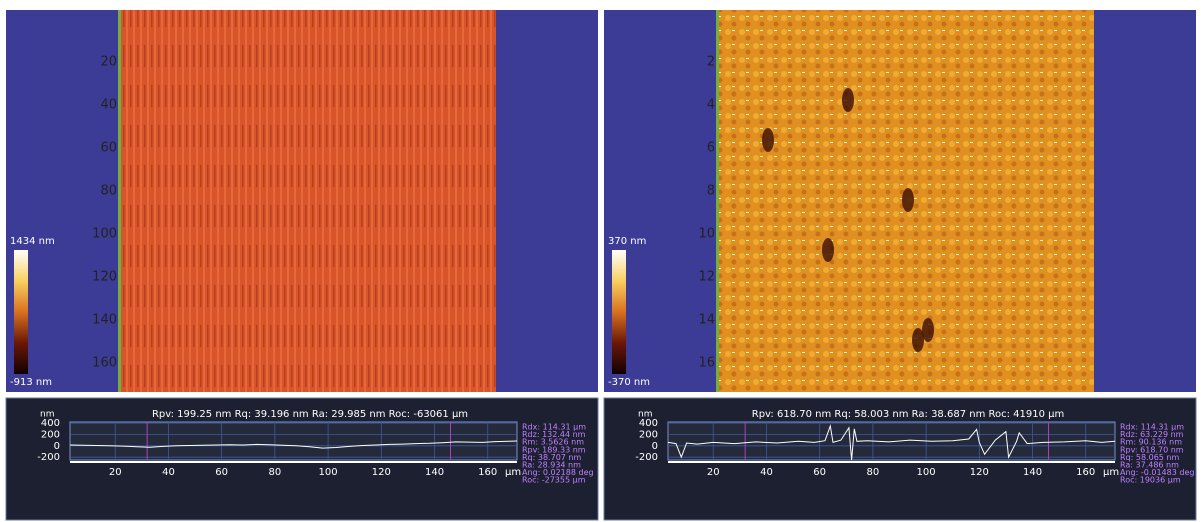 The height and width of the screenshot is (522, 1201). What do you see at coordinates (108, 191) in the screenshot?
I see `image-axis-label: 80` at bounding box center [108, 191].